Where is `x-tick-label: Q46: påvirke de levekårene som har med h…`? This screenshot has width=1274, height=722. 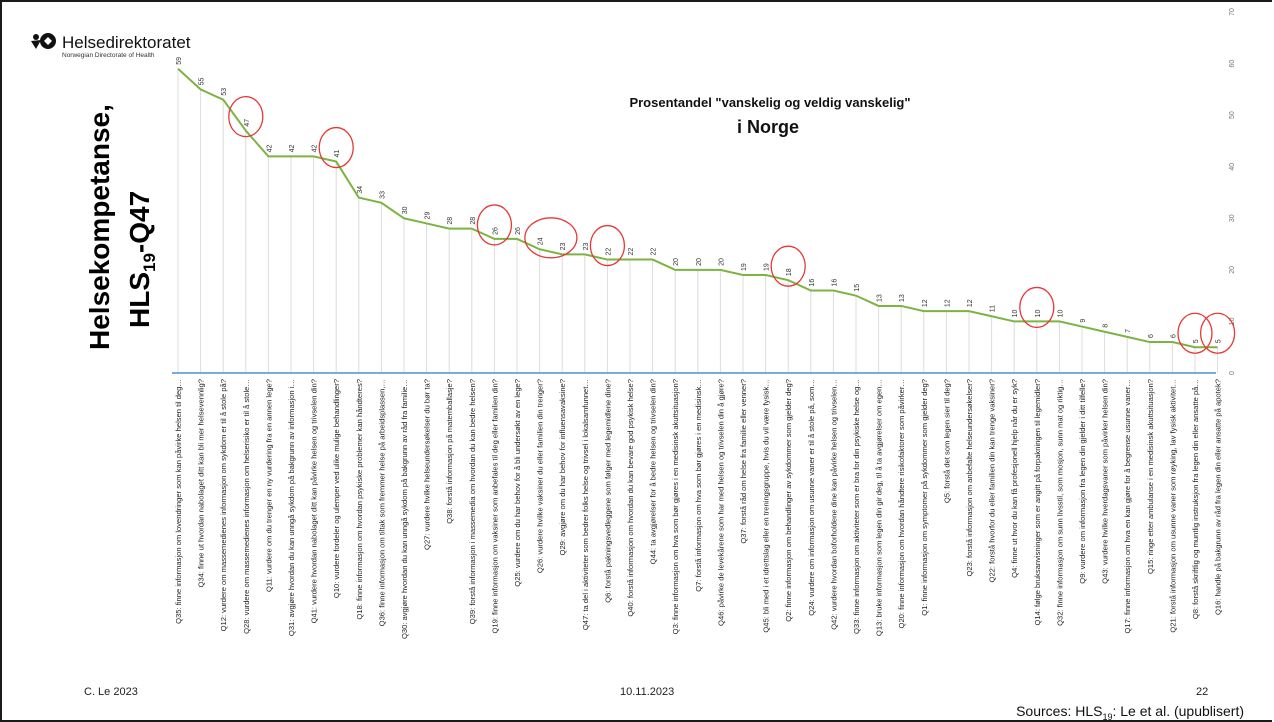 x-tick-label: Q46: påvirke de levekårene som har med h… is located at coordinates (720, 502).